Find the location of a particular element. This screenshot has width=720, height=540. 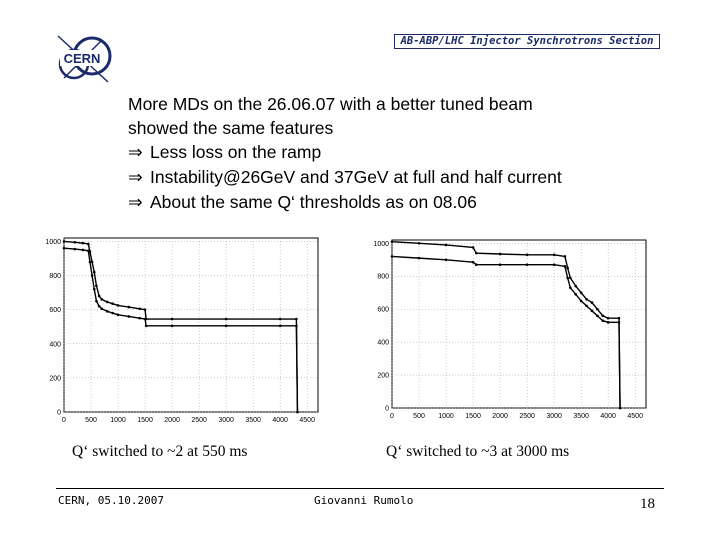

y-tick-label: 600 is located at coordinates (55, 310).